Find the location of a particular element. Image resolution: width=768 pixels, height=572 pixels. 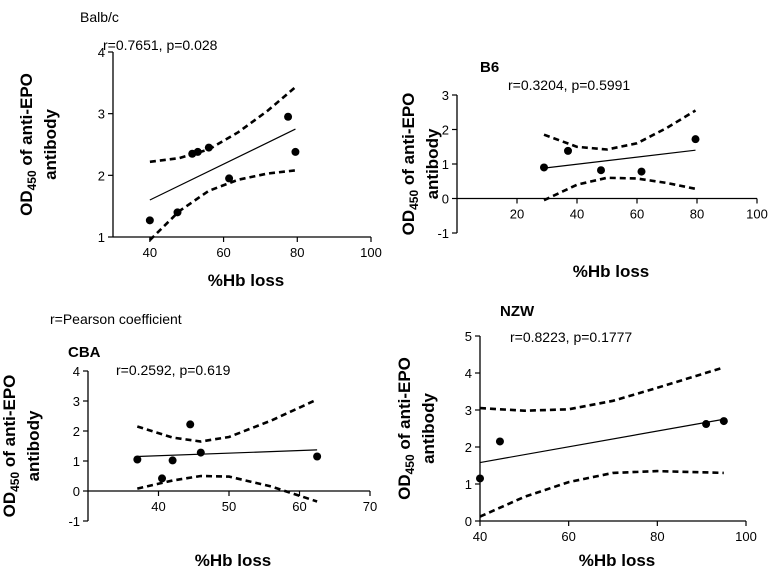

footnote: r=Pearson coefficient is located at coordinates (116, 319).